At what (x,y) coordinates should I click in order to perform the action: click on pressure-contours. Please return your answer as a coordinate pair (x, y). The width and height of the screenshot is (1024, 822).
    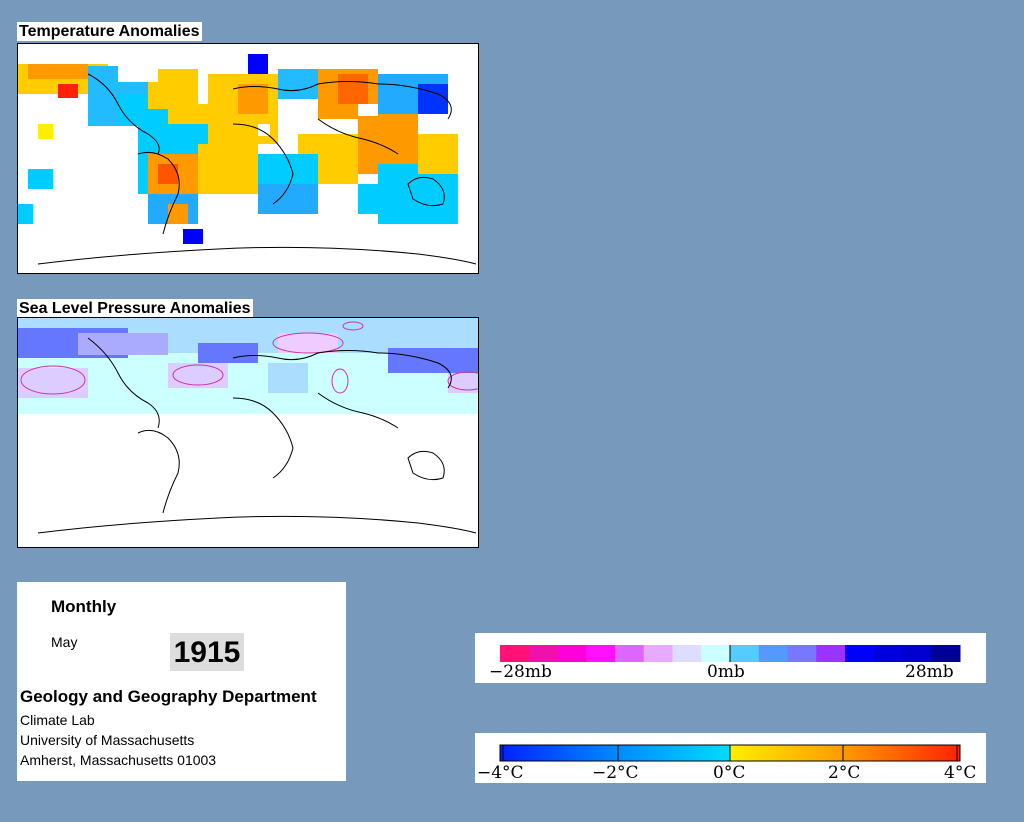
    Looking at the image, I should click on (249, 358).